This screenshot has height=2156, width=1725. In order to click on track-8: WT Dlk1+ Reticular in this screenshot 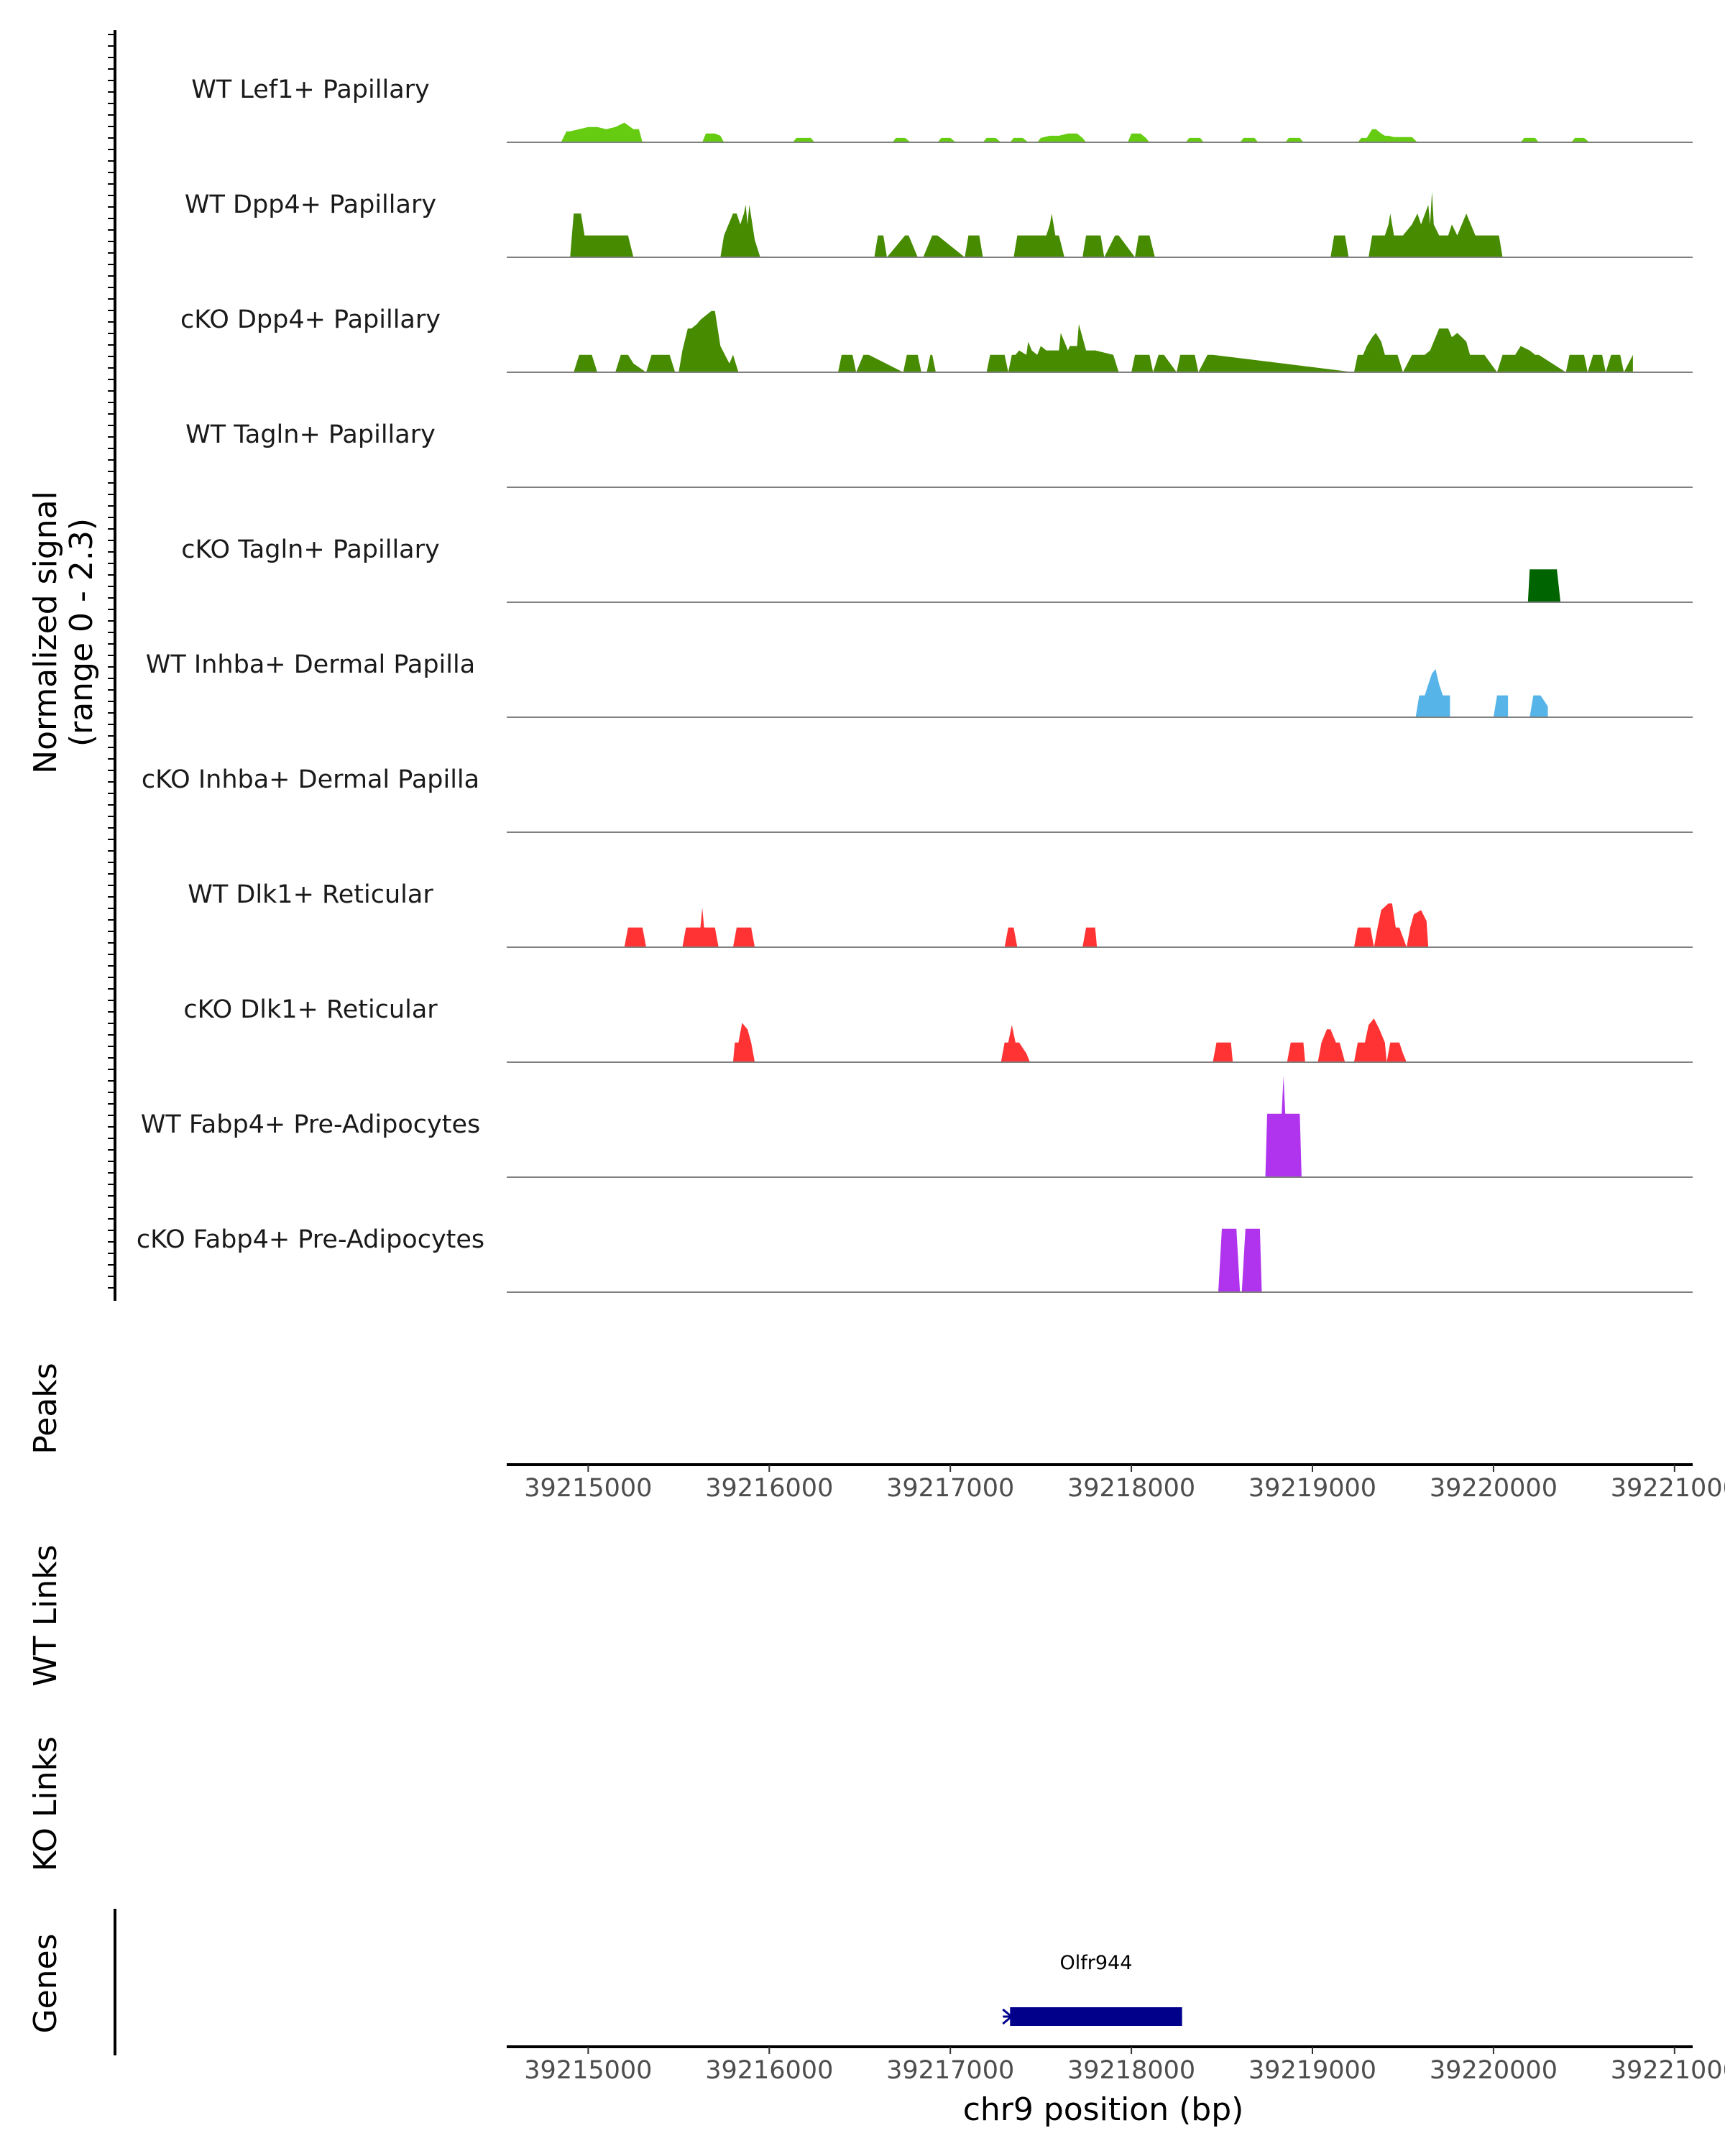, I will do `click(940, 914)`.